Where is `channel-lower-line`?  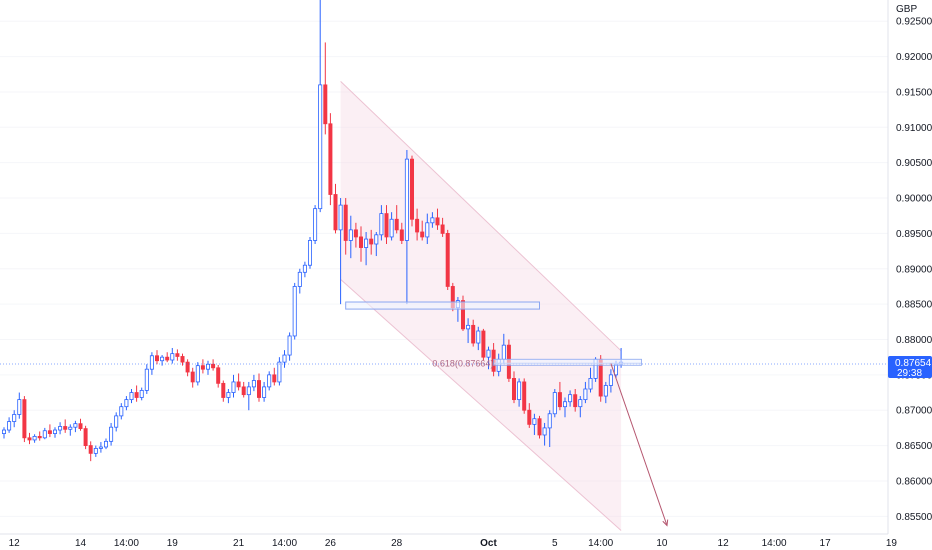
channel-lower-line is located at coordinates (481, 405).